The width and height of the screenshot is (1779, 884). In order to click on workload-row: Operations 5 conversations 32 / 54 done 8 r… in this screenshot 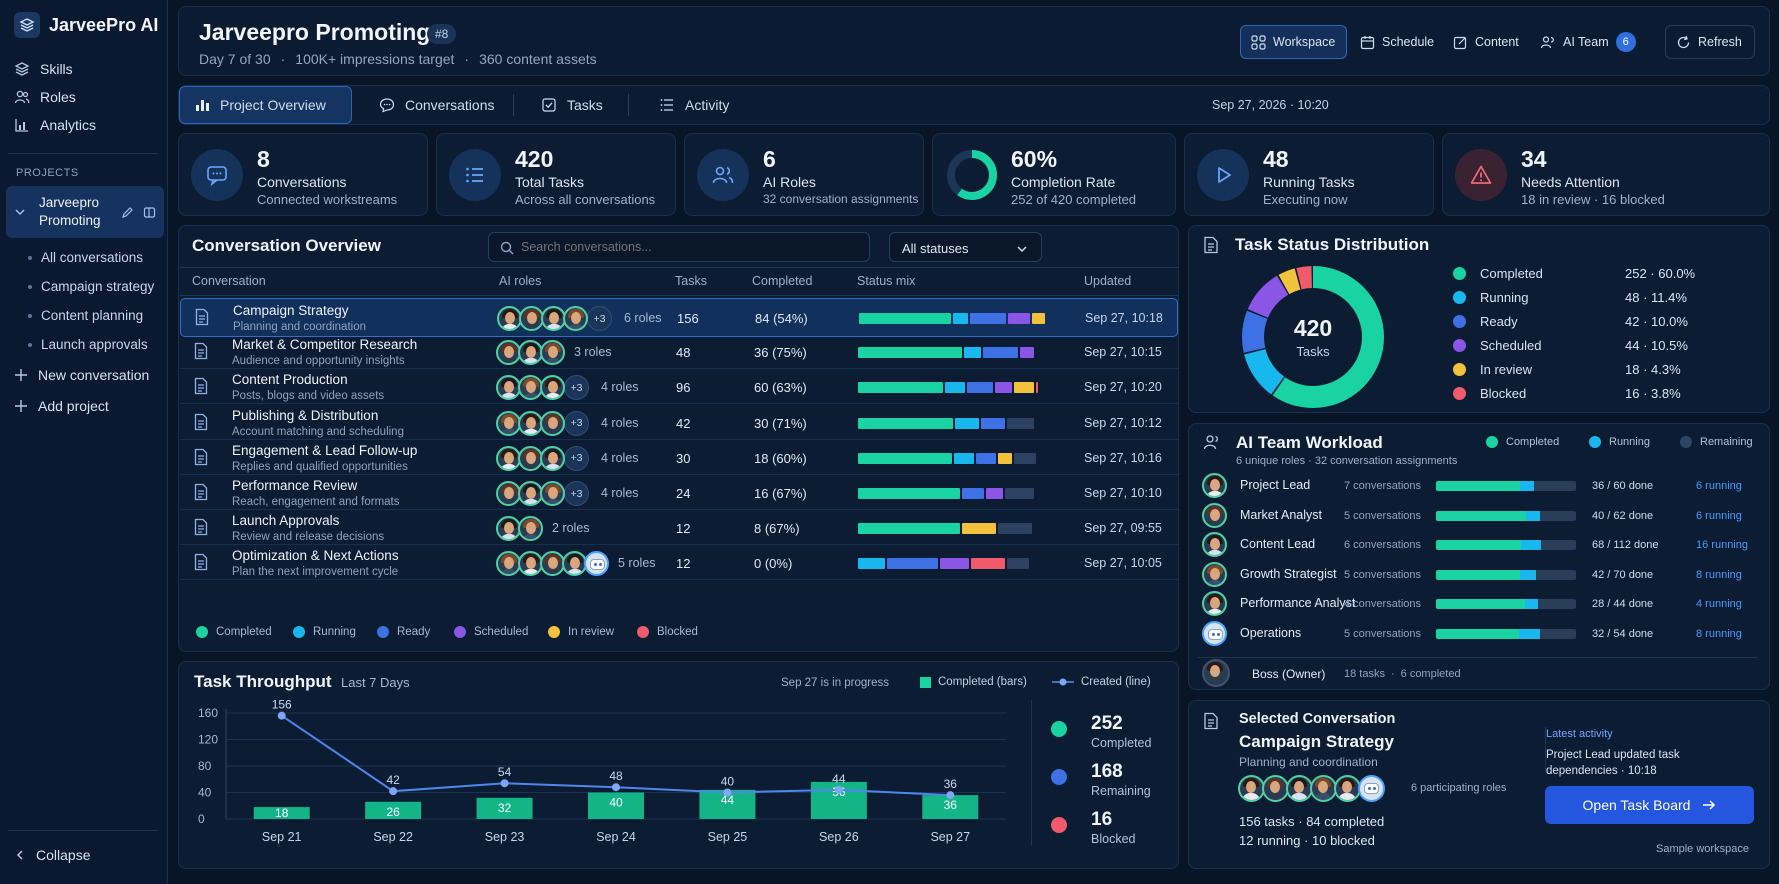, I will do `click(1478, 634)`.